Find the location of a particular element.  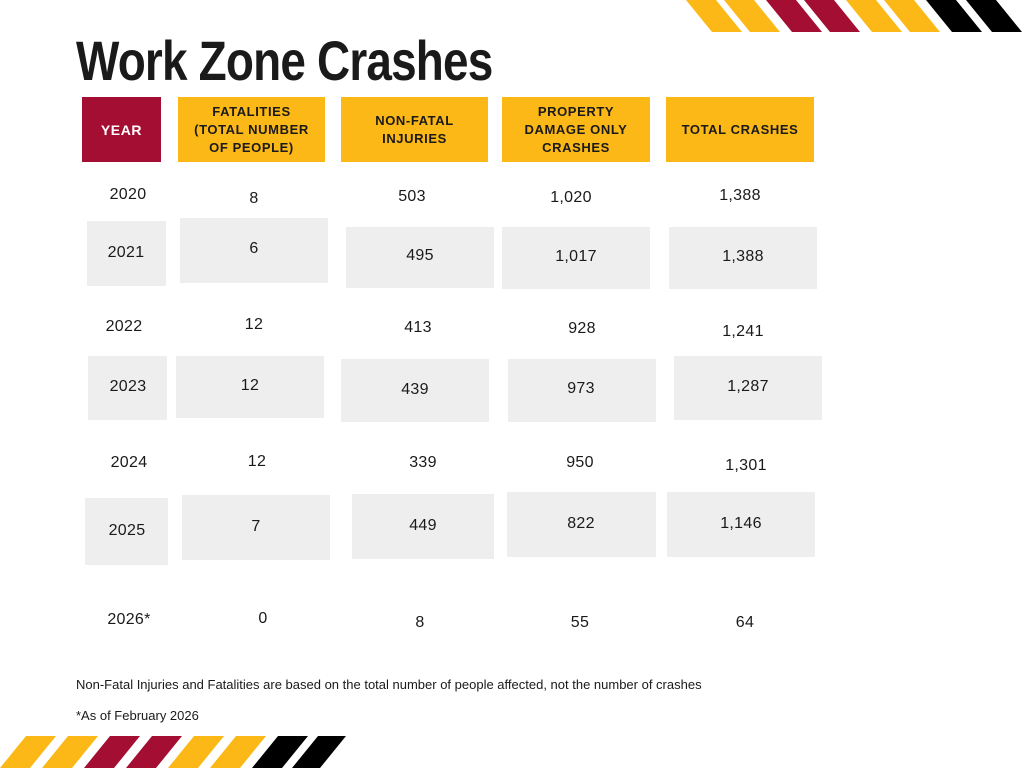

cell-injuries: 449 is located at coordinates (423, 525).